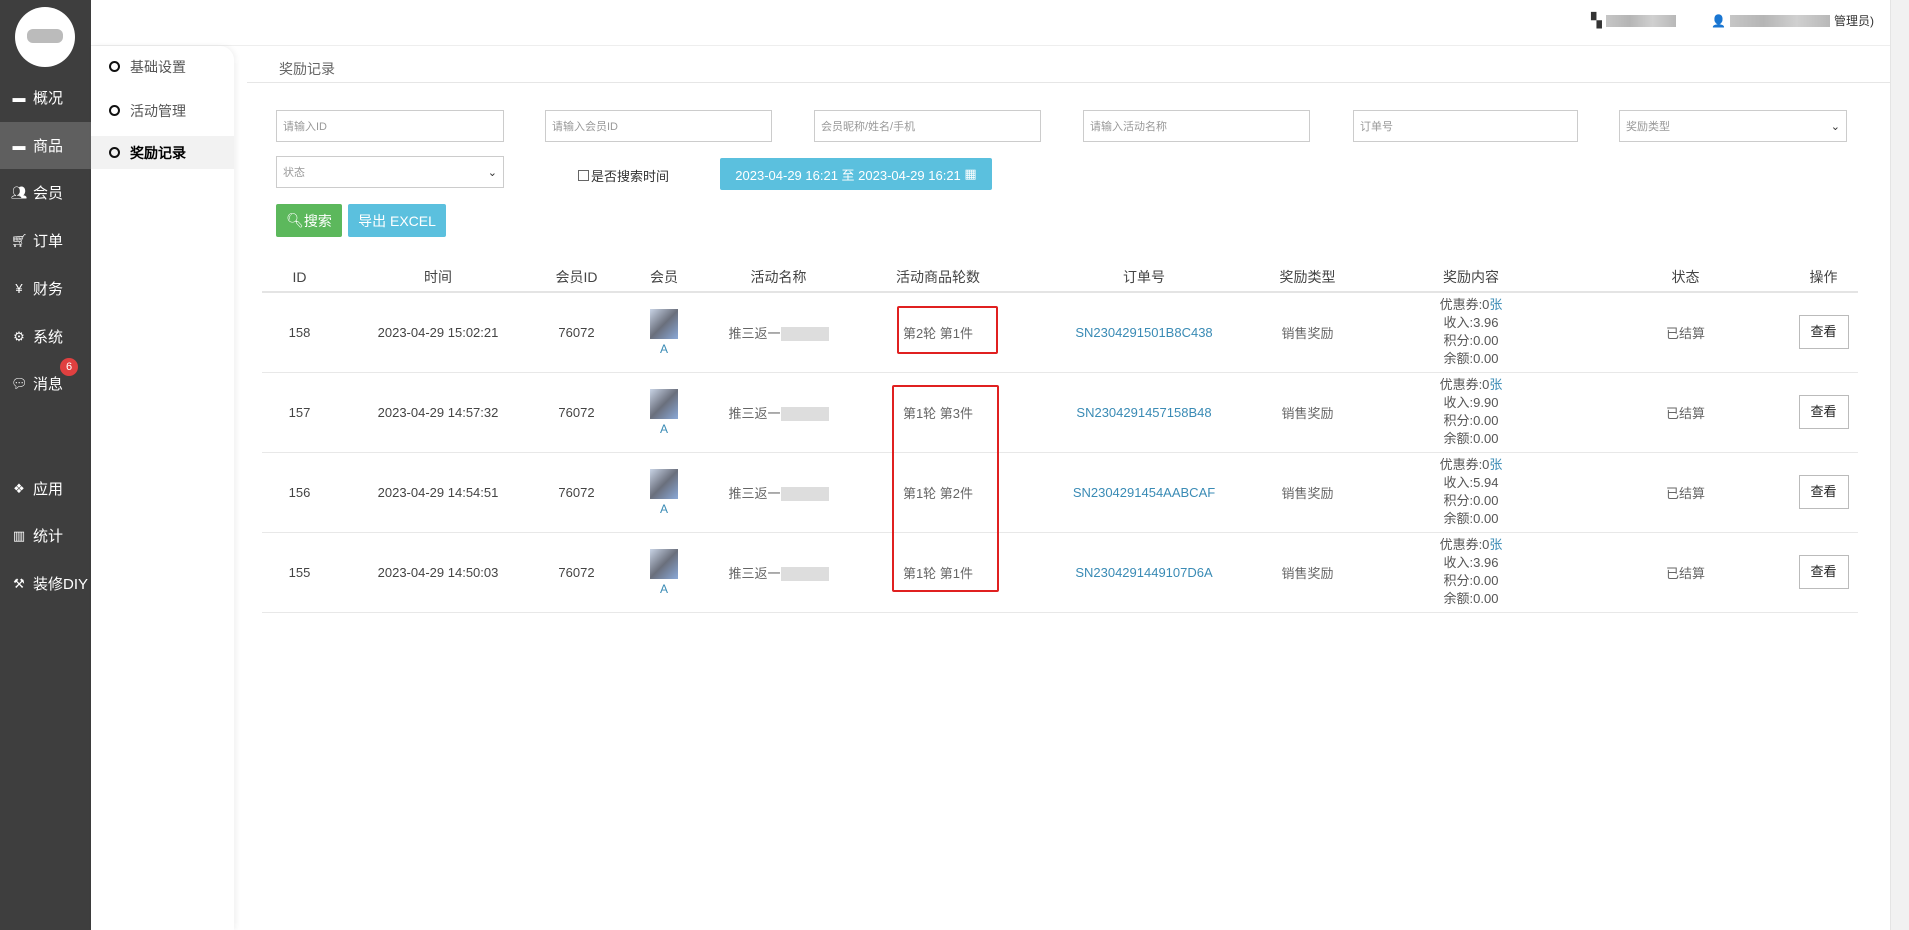  I want to click on search-button: 🔍︎ 搜索, so click(309, 220).